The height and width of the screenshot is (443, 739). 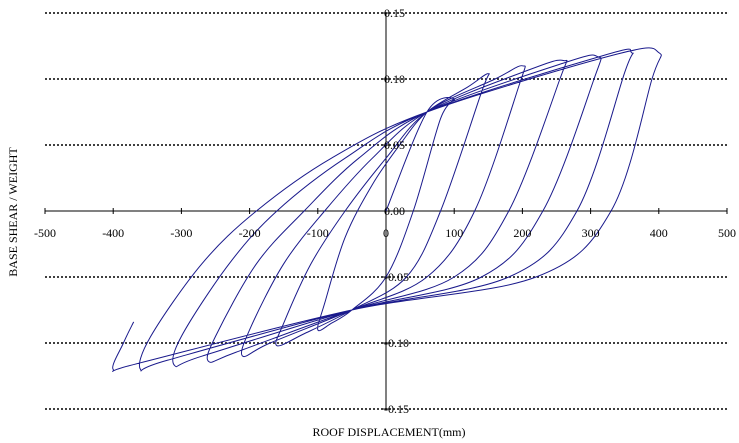 What do you see at coordinates (727, 233) in the screenshot?
I see `x-tick-label: 500` at bounding box center [727, 233].